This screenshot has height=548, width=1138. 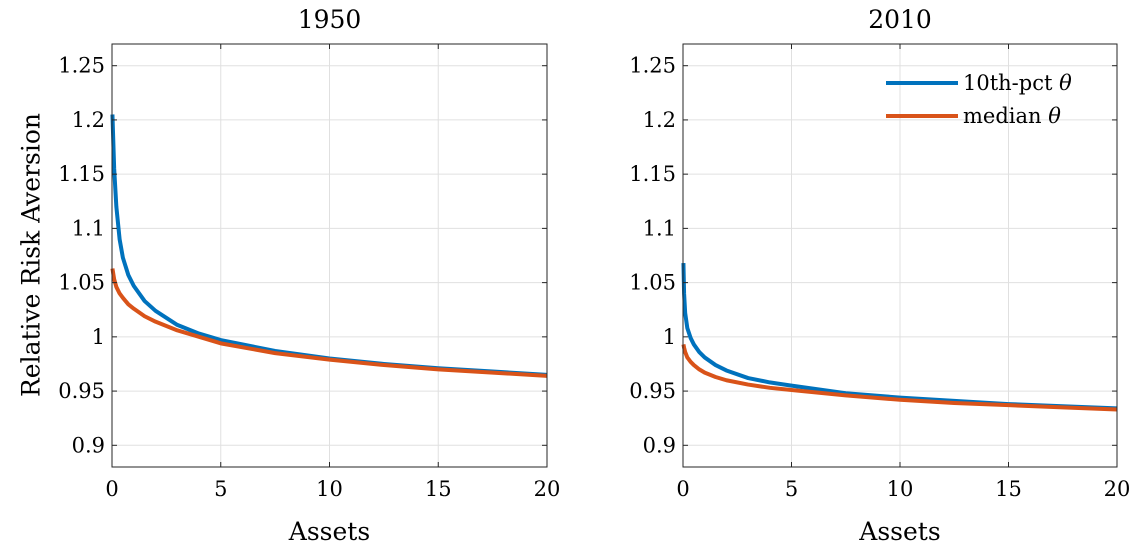 I want to click on legend-label: median θ, so click(x=1012, y=116).